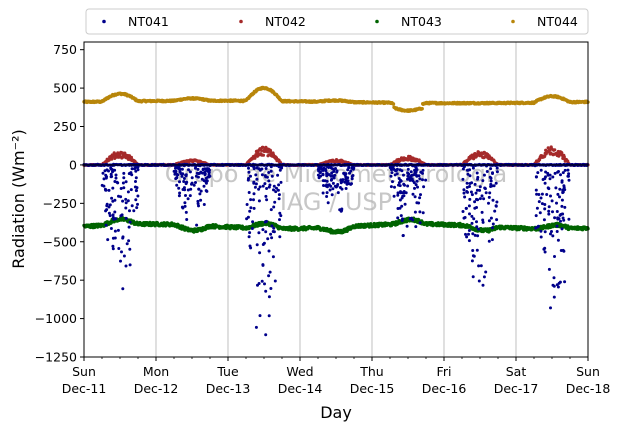 The width and height of the screenshot is (622, 431). I want to click on x-tick-day: Mon, so click(156, 371).